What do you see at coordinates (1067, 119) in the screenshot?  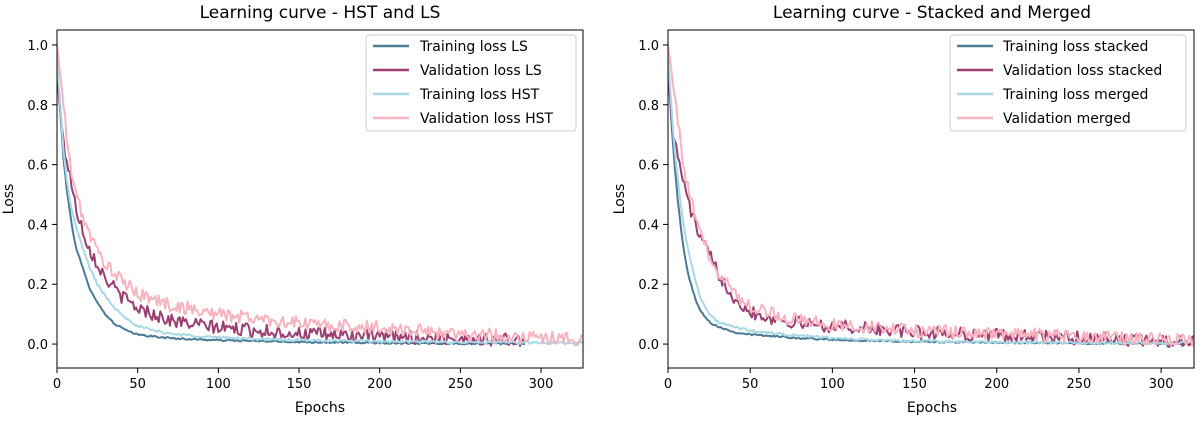 I see `legend-label: Validation merged` at bounding box center [1067, 119].